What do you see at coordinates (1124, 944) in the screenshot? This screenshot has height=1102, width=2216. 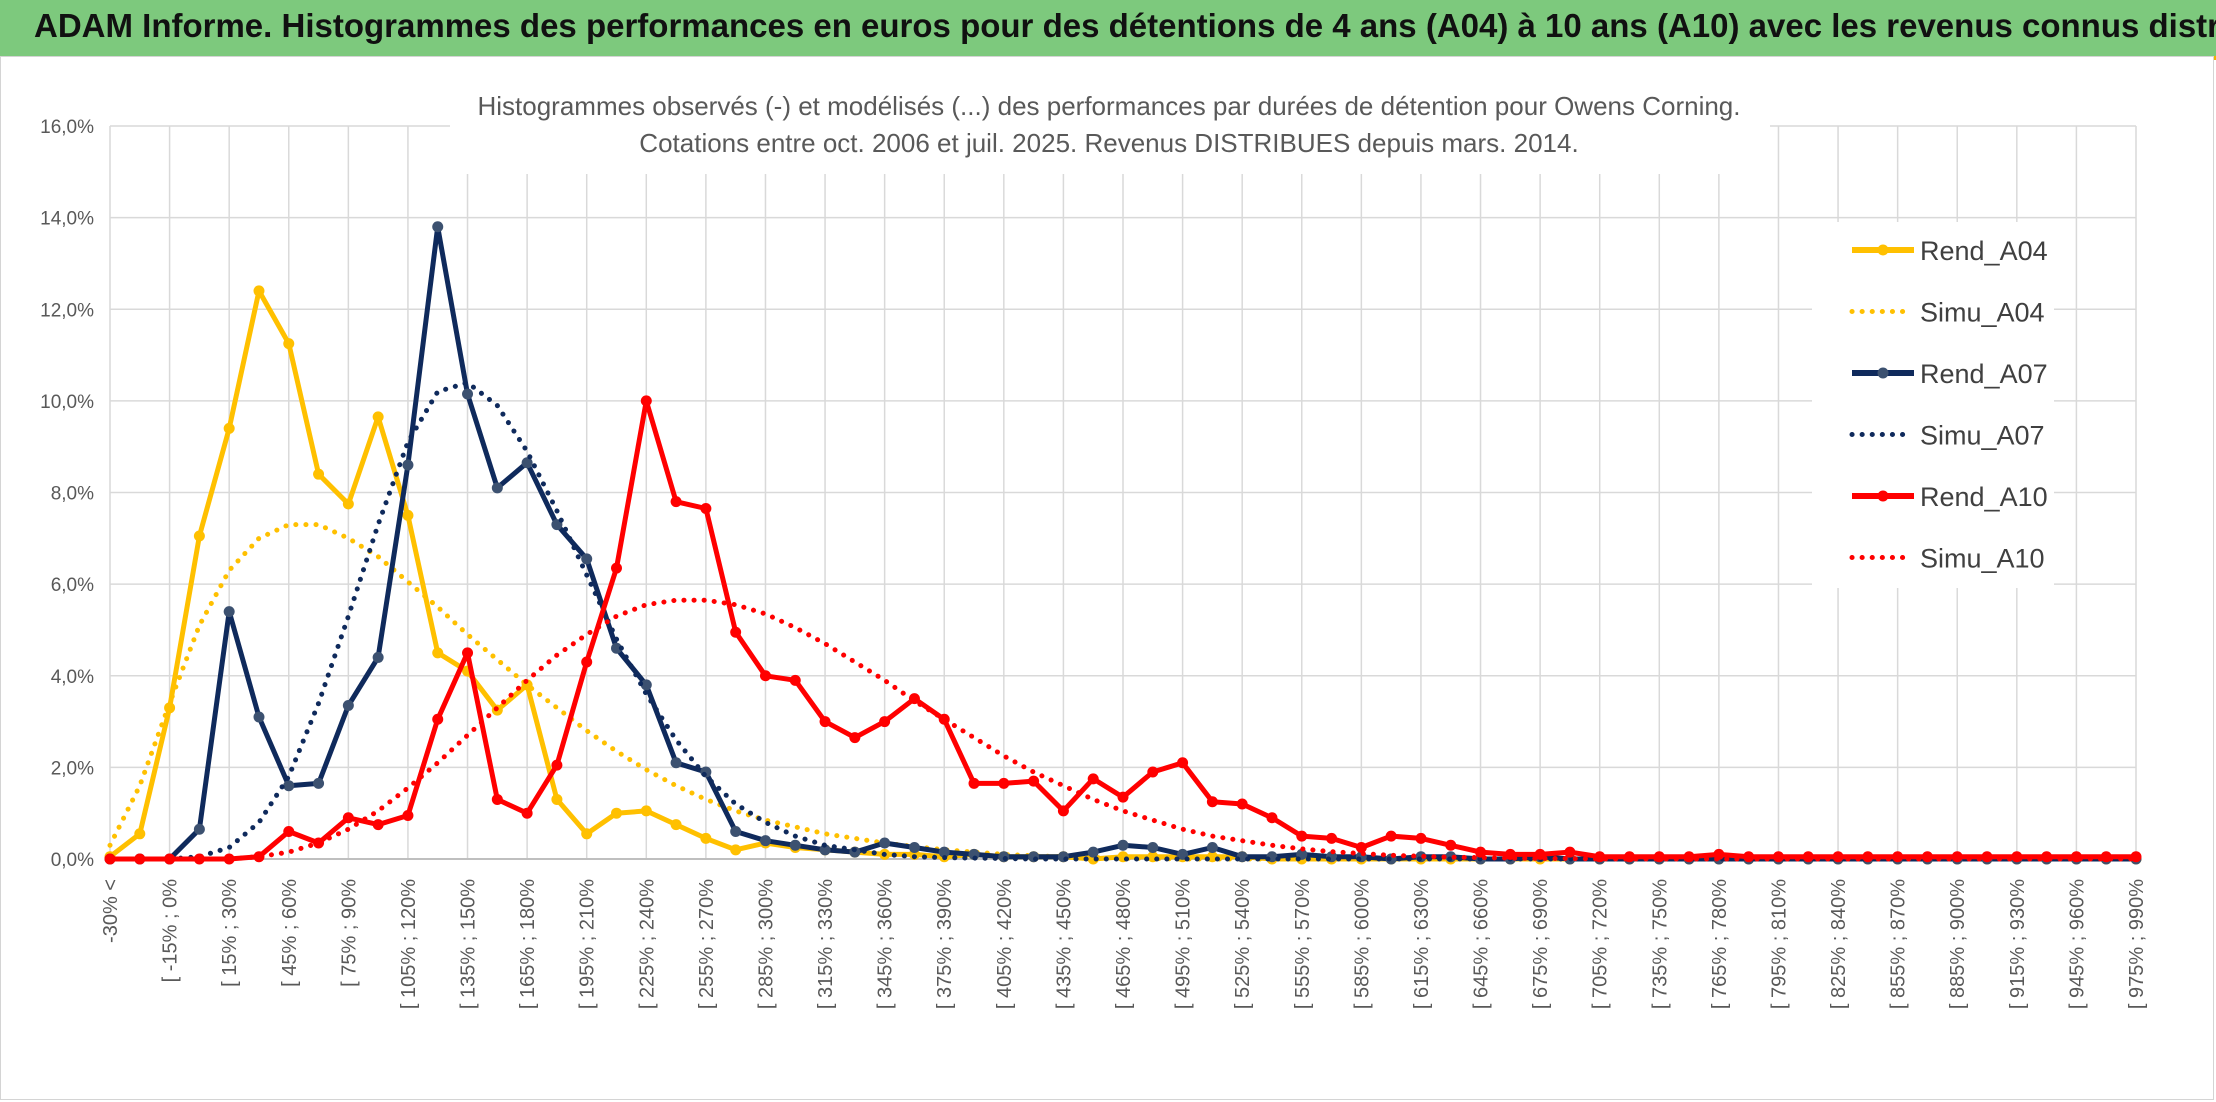 I see `x-tick-label: [ 465% ; 480%` at bounding box center [1124, 944].